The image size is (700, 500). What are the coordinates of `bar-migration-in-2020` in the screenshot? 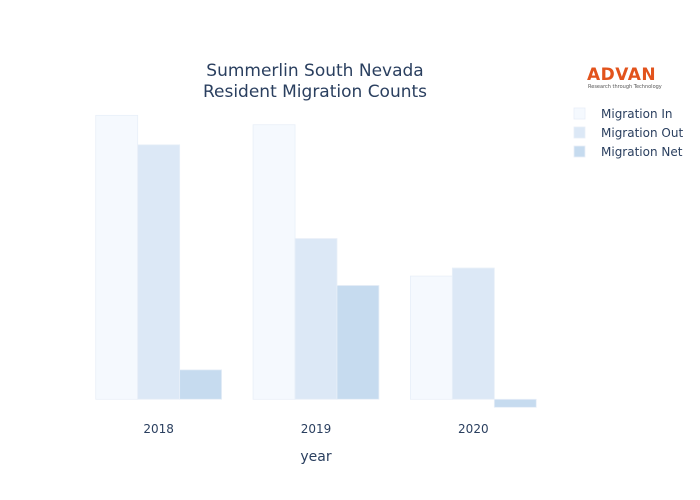 It's located at (431, 337).